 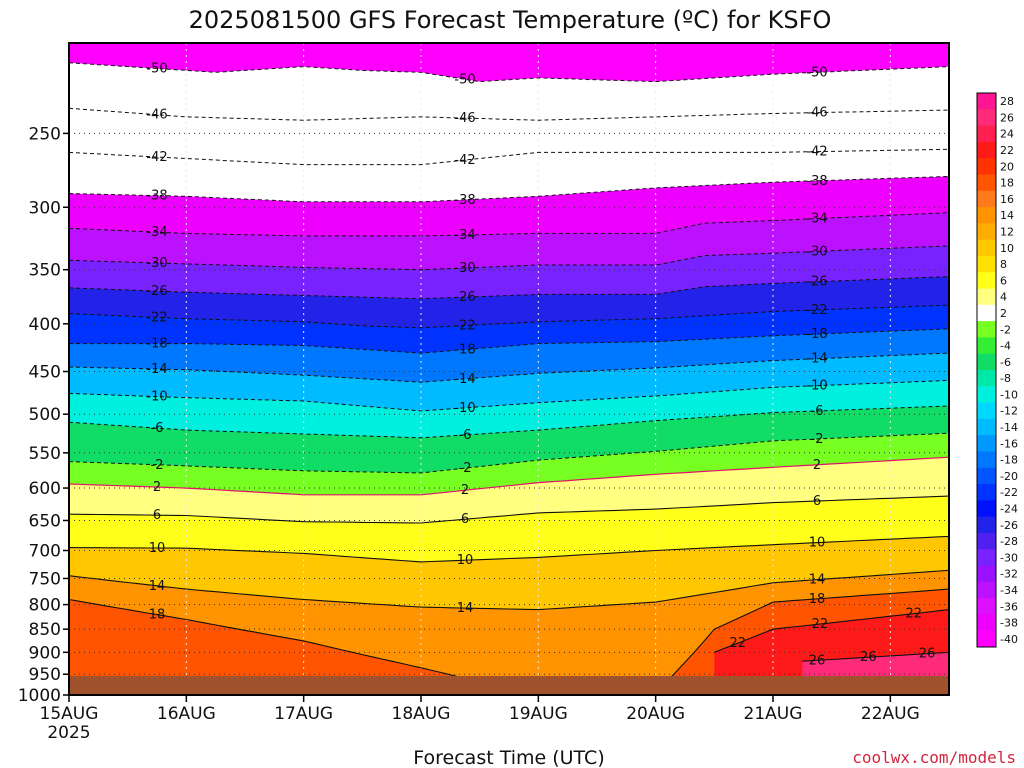 What do you see at coordinates (156, 69) in the screenshot?
I see `contour-label--50-0: -50` at bounding box center [156, 69].